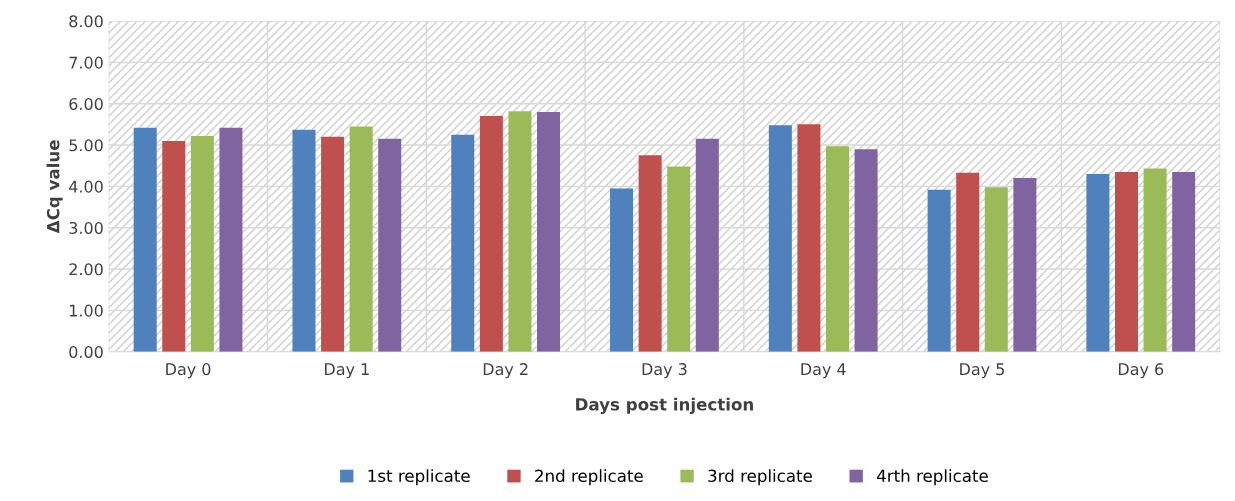  I want to click on x-tick-label: Day 2, so click(505, 371).